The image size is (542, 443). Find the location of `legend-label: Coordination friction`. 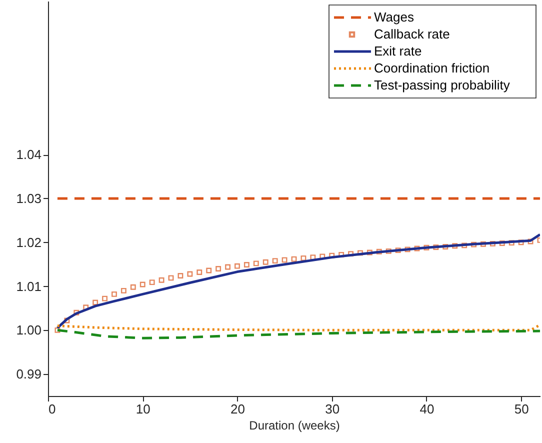

legend-label: Coordination friction is located at coordinates (432, 68).